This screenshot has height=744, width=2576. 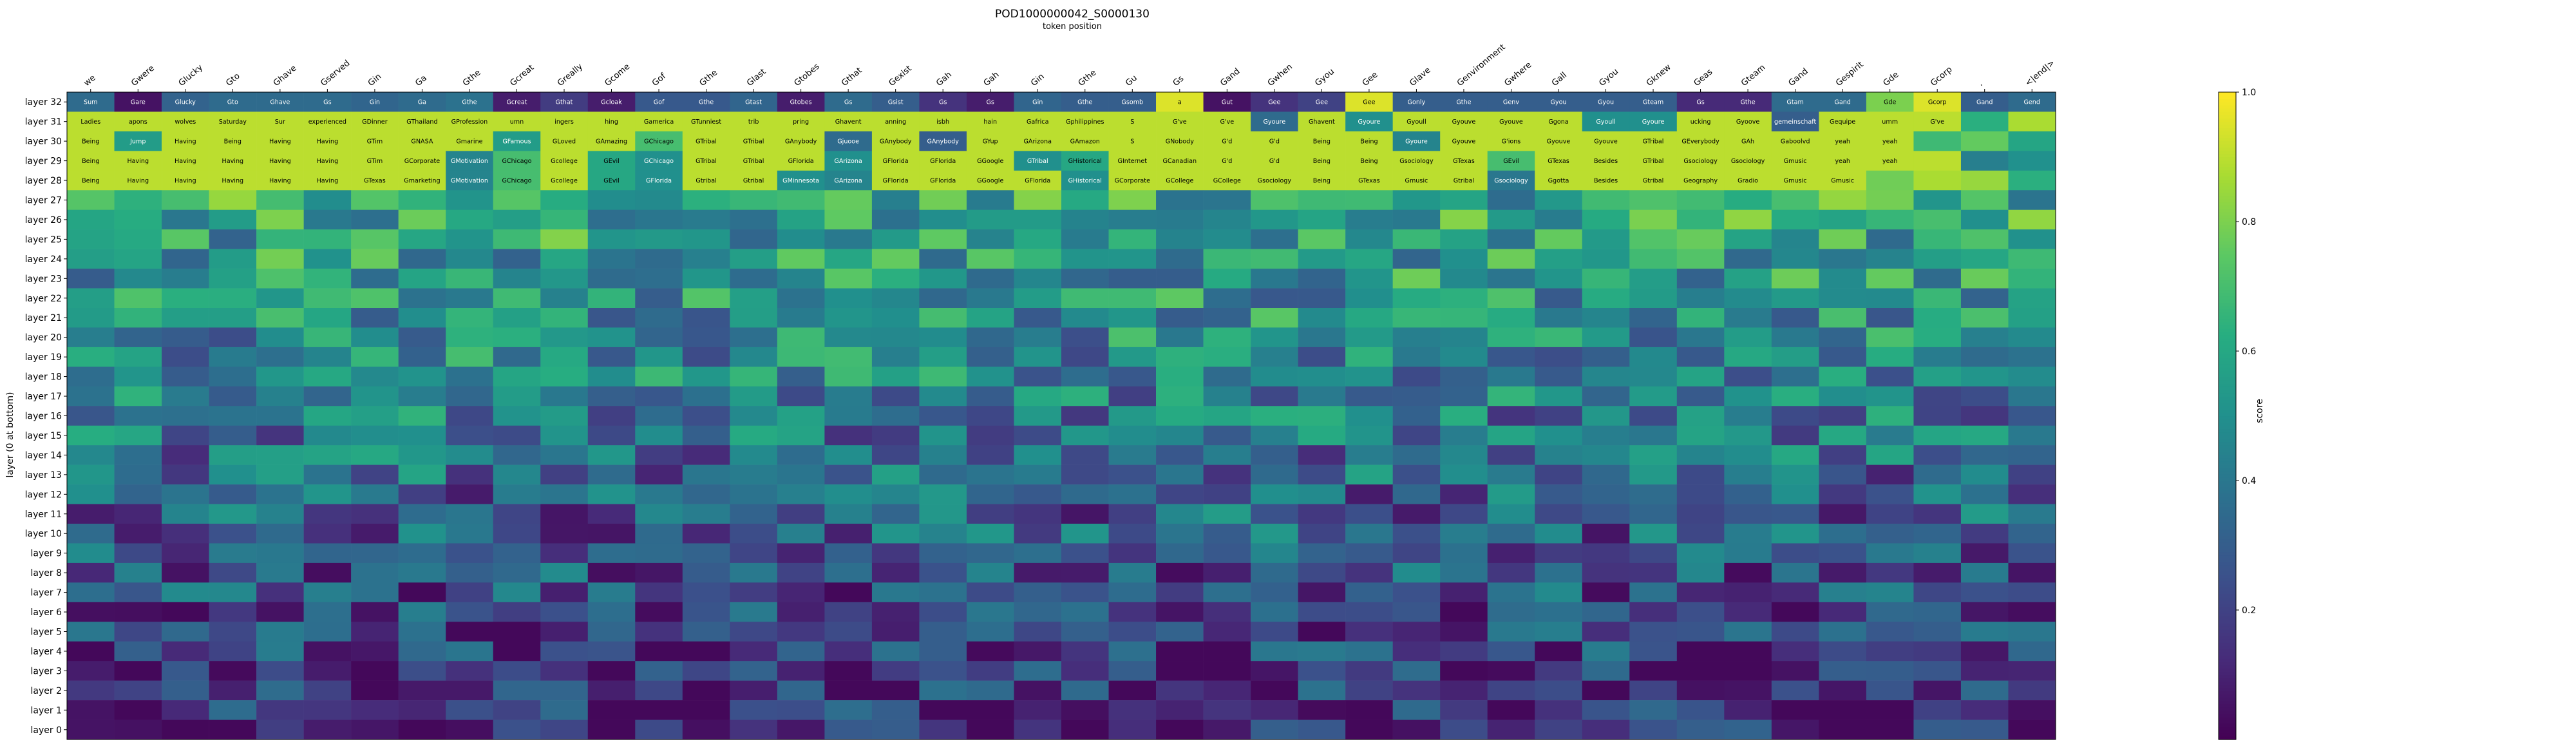 What do you see at coordinates (232, 102) in the screenshot?
I see `cell-token-label: Gto` at bounding box center [232, 102].